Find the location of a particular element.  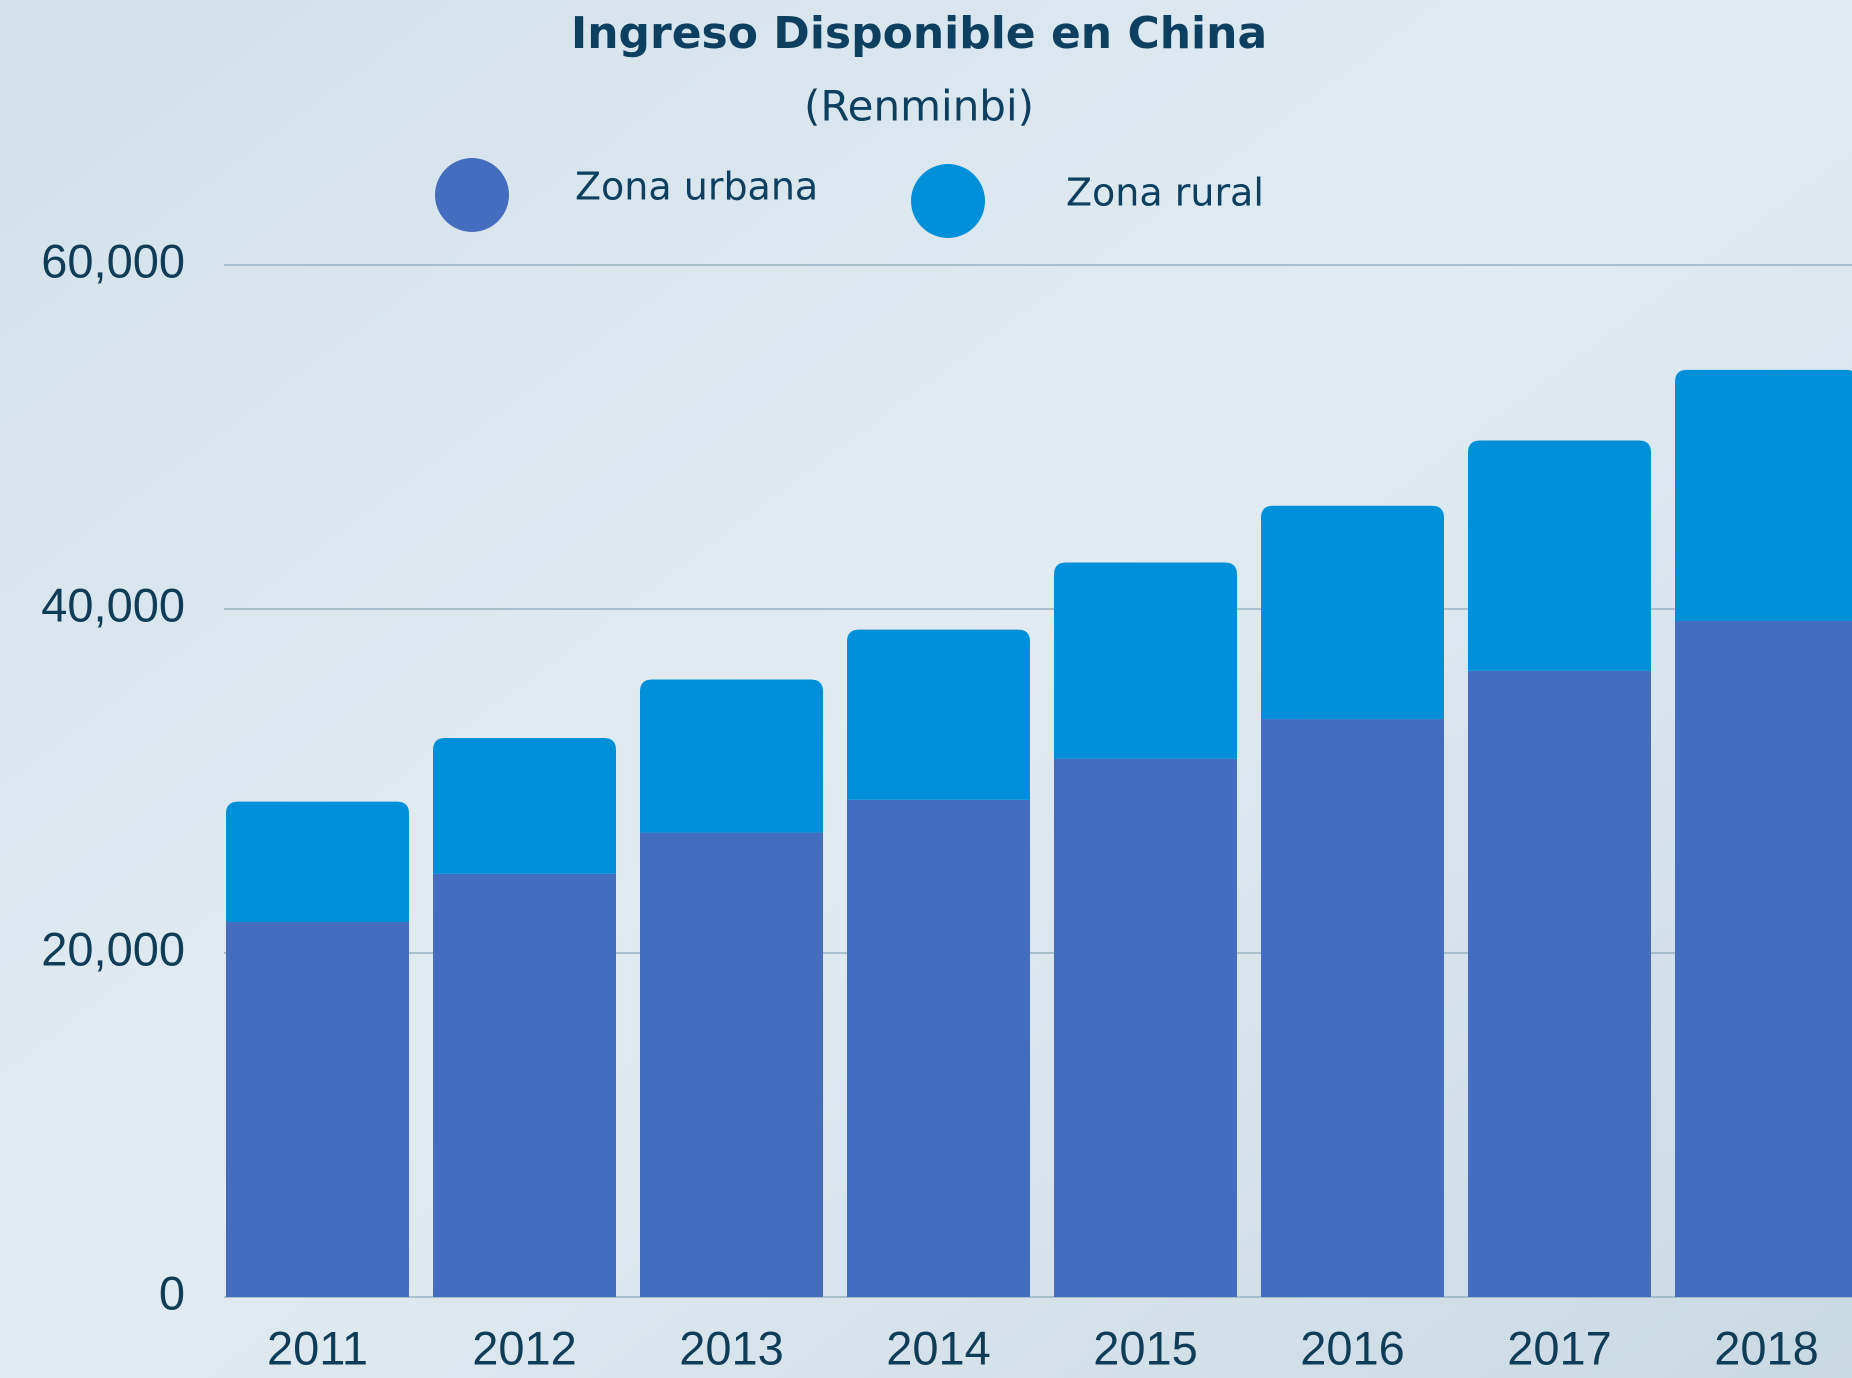

y-tick-label: 60,000 is located at coordinates (113, 260).